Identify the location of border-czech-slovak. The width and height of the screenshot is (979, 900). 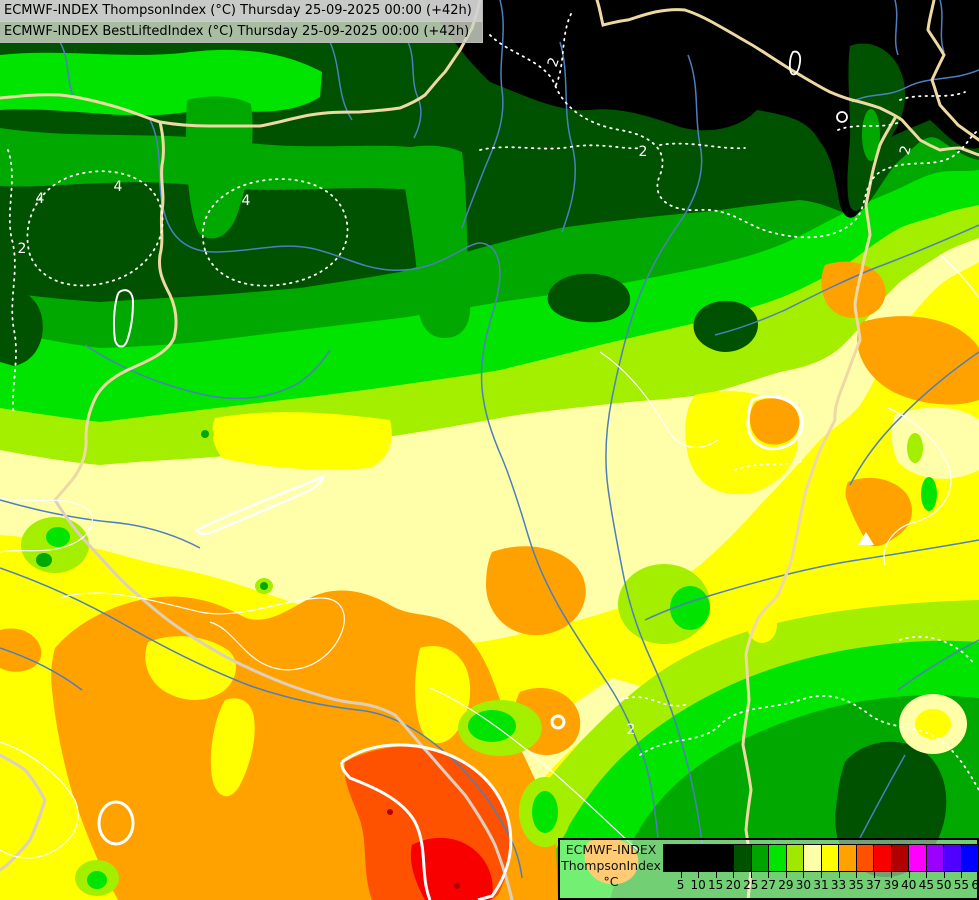
(241, 64).